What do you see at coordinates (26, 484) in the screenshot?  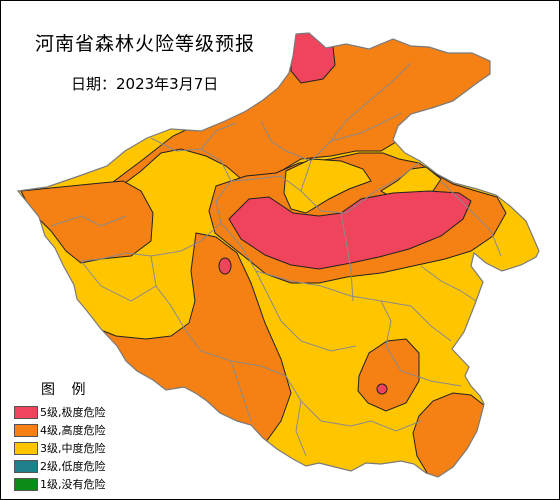 I see `legend-swatch-level1` at bounding box center [26, 484].